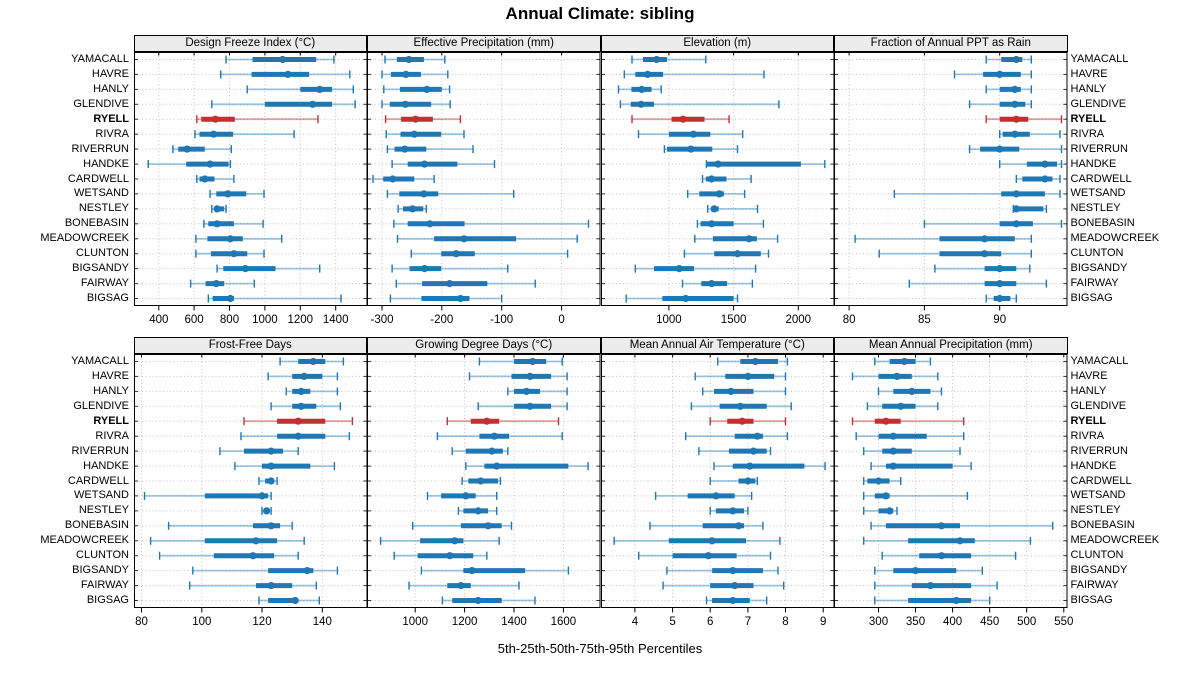 Image resolution: width=1200 pixels, height=675 pixels. What do you see at coordinates (951, 191) in the screenshot?
I see `panel-fraction-of-annual-ppt-as-rain: 80 85 90` at bounding box center [951, 191].